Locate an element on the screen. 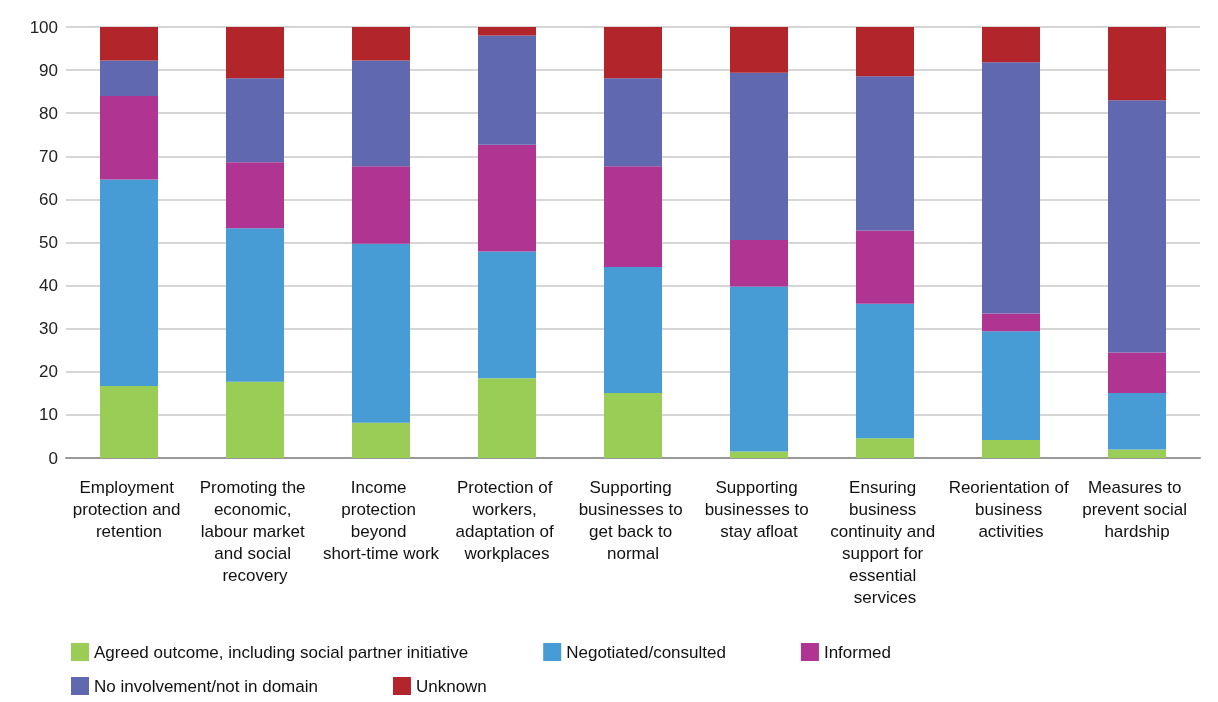 The height and width of the screenshot is (702, 1218). legend-label: Unknown is located at coordinates (451, 686).